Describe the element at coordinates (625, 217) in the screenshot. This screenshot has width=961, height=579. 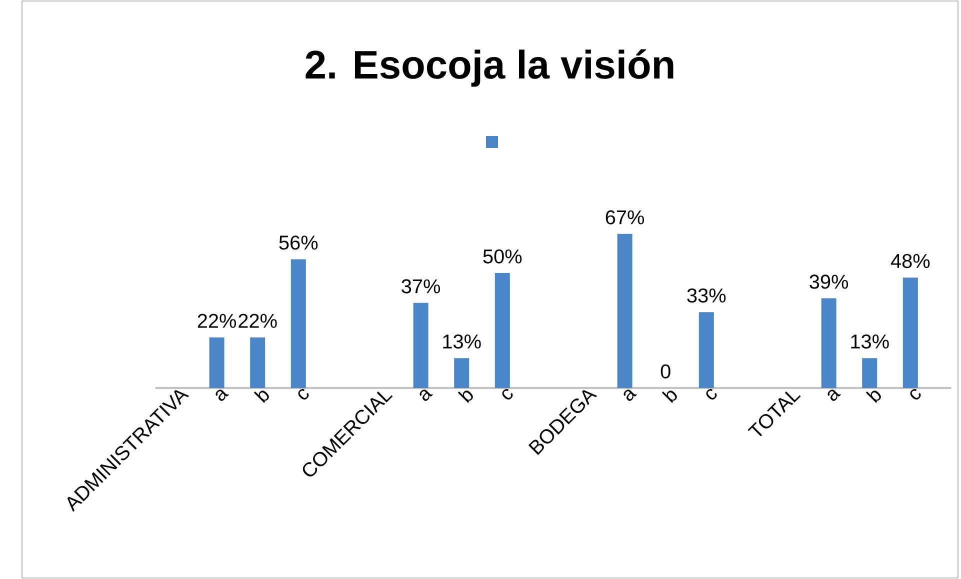
I see `data-label: 67%` at that location.